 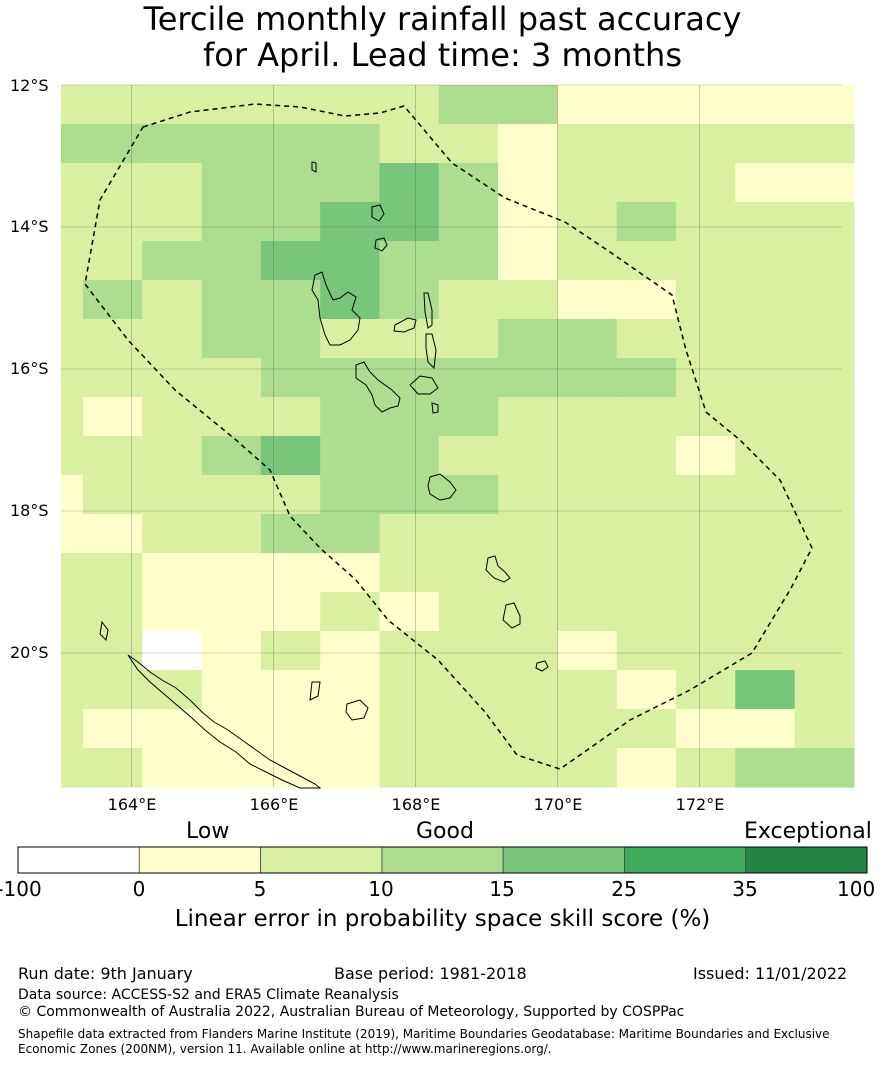 I want to click on lon-label-170e: 170°E, so click(x=558, y=804).